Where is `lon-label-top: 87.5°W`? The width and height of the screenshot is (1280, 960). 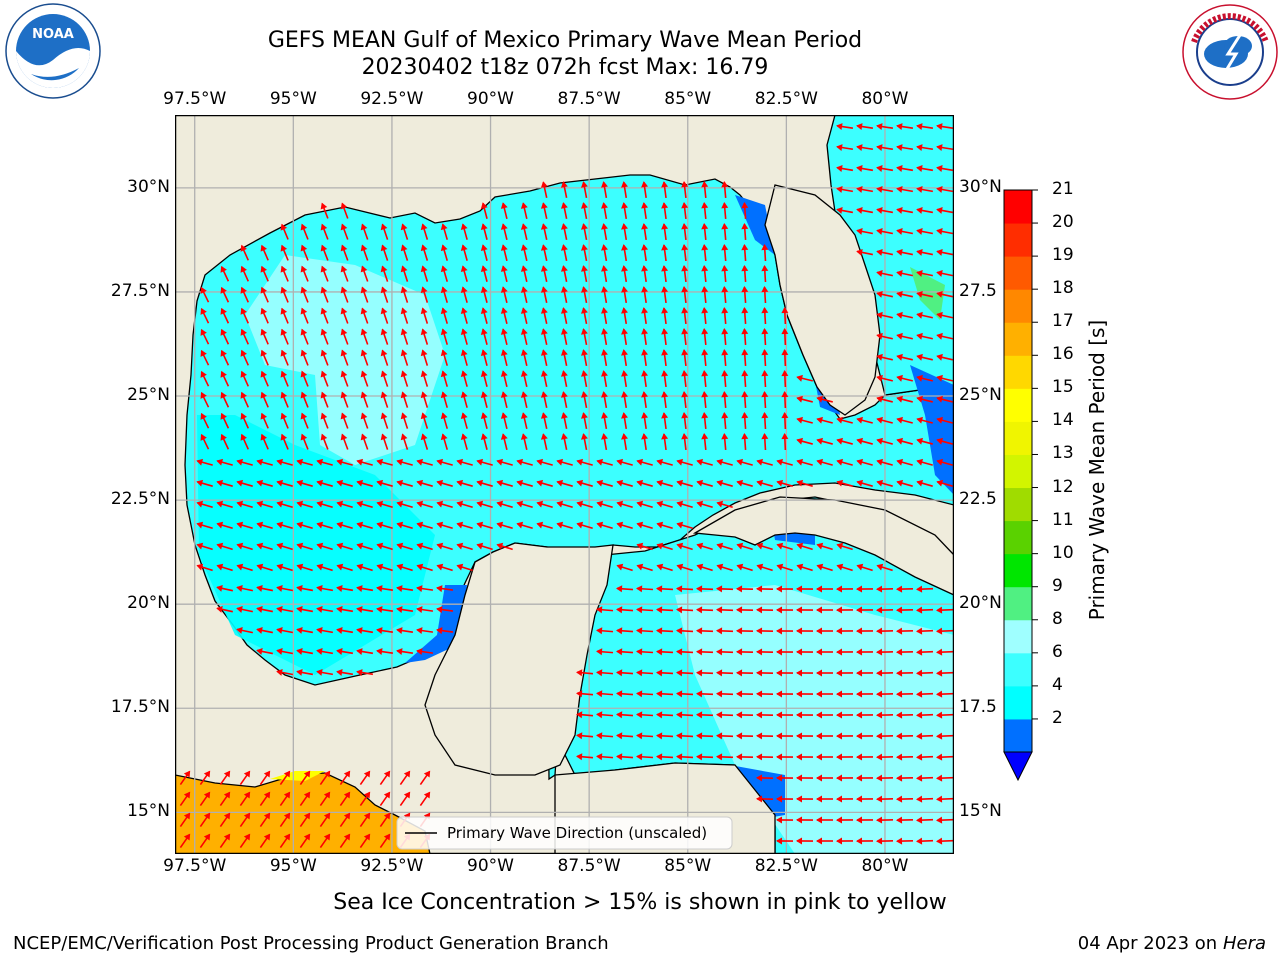 lon-label-top: 87.5°W is located at coordinates (589, 99).